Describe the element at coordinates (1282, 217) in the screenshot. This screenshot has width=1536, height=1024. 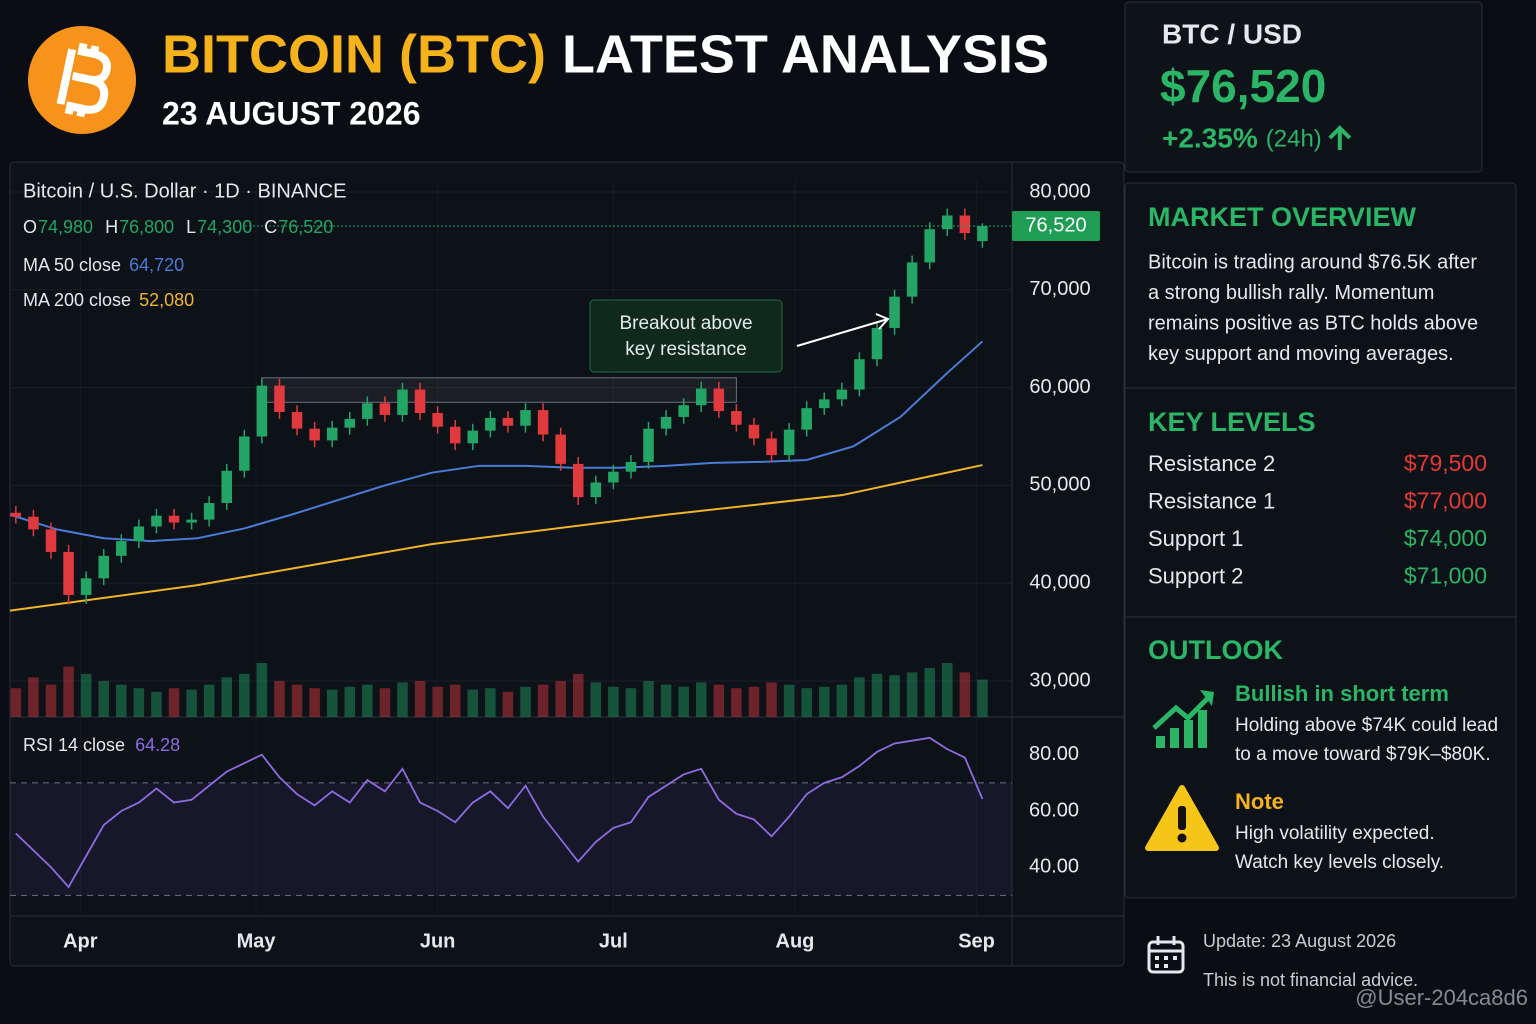
I see `overview-title: MARKET OVERVIEW` at that location.